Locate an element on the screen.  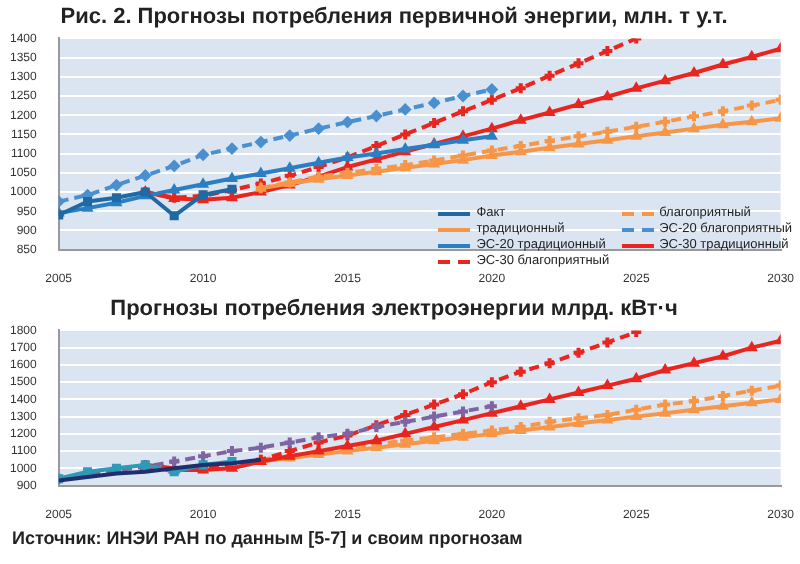
chart-title: Прогнозы потребления электроэнергии млрд. кВт·ч is located at coordinates (394, 309).